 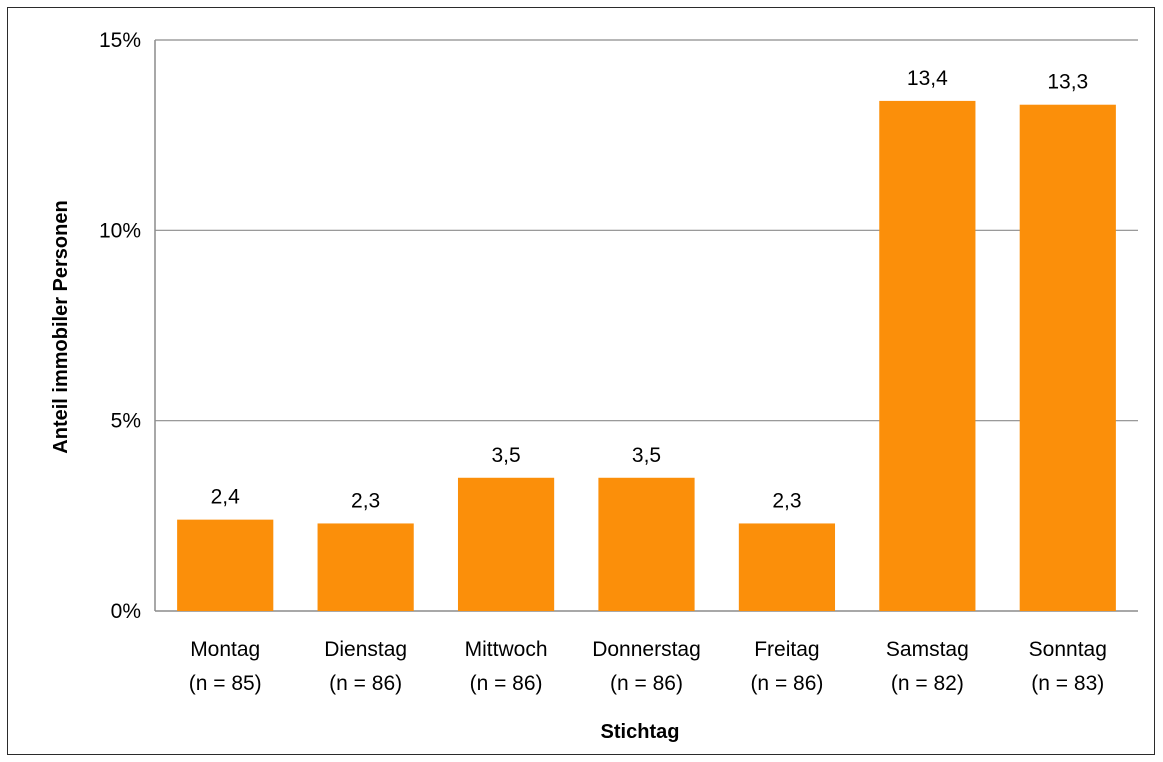 What do you see at coordinates (927, 683) in the screenshot?
I see `x-tick-sublabel: (n = 82)` at bounding box center [927, 683].